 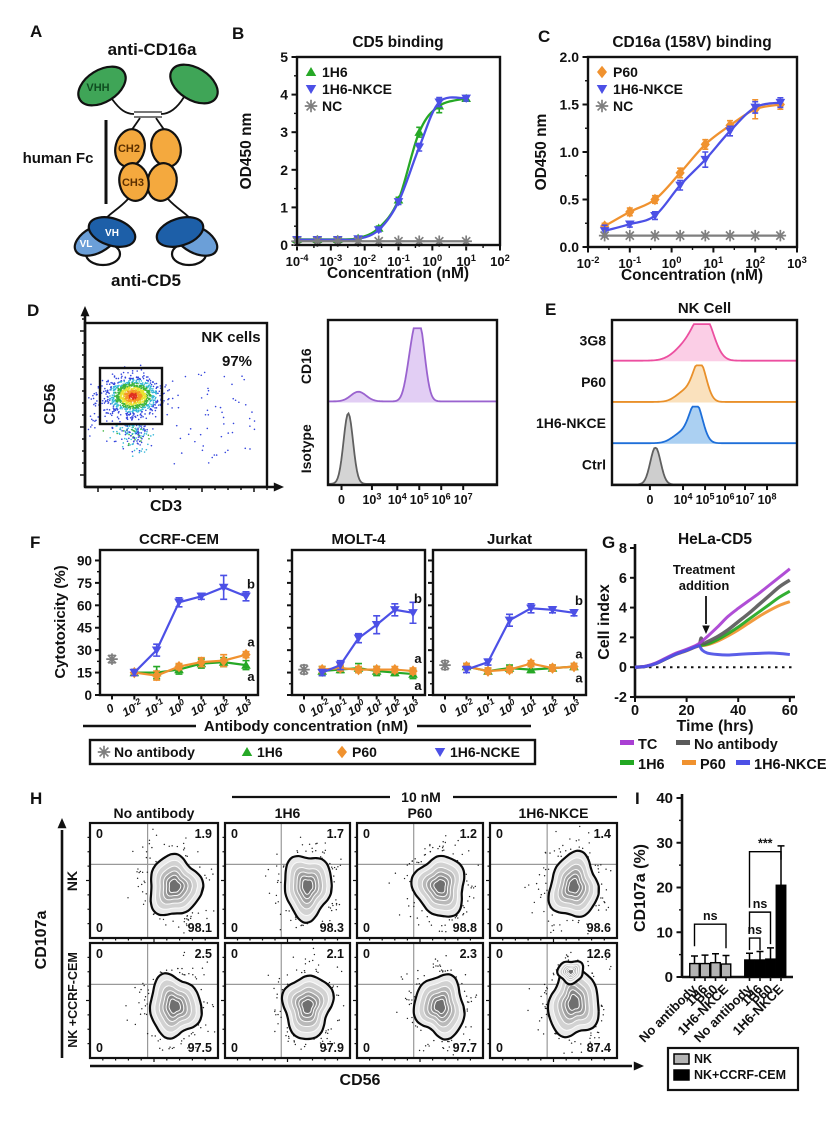 What do you see at coordinates (648, 89) in the screenshot?
I see `legend-item-label: 1H6-NKCE` at bounding box center [648, 89].